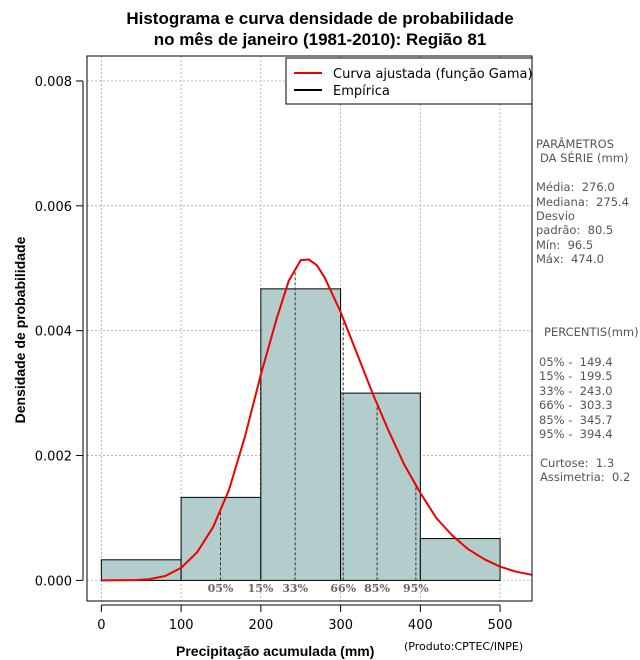 The height and width of the screenshot is (660, 640). What do you see at coordinates (416, 588) in the screenshot?
I see `percentile-label: 95%` at bounding box center [416, 588].